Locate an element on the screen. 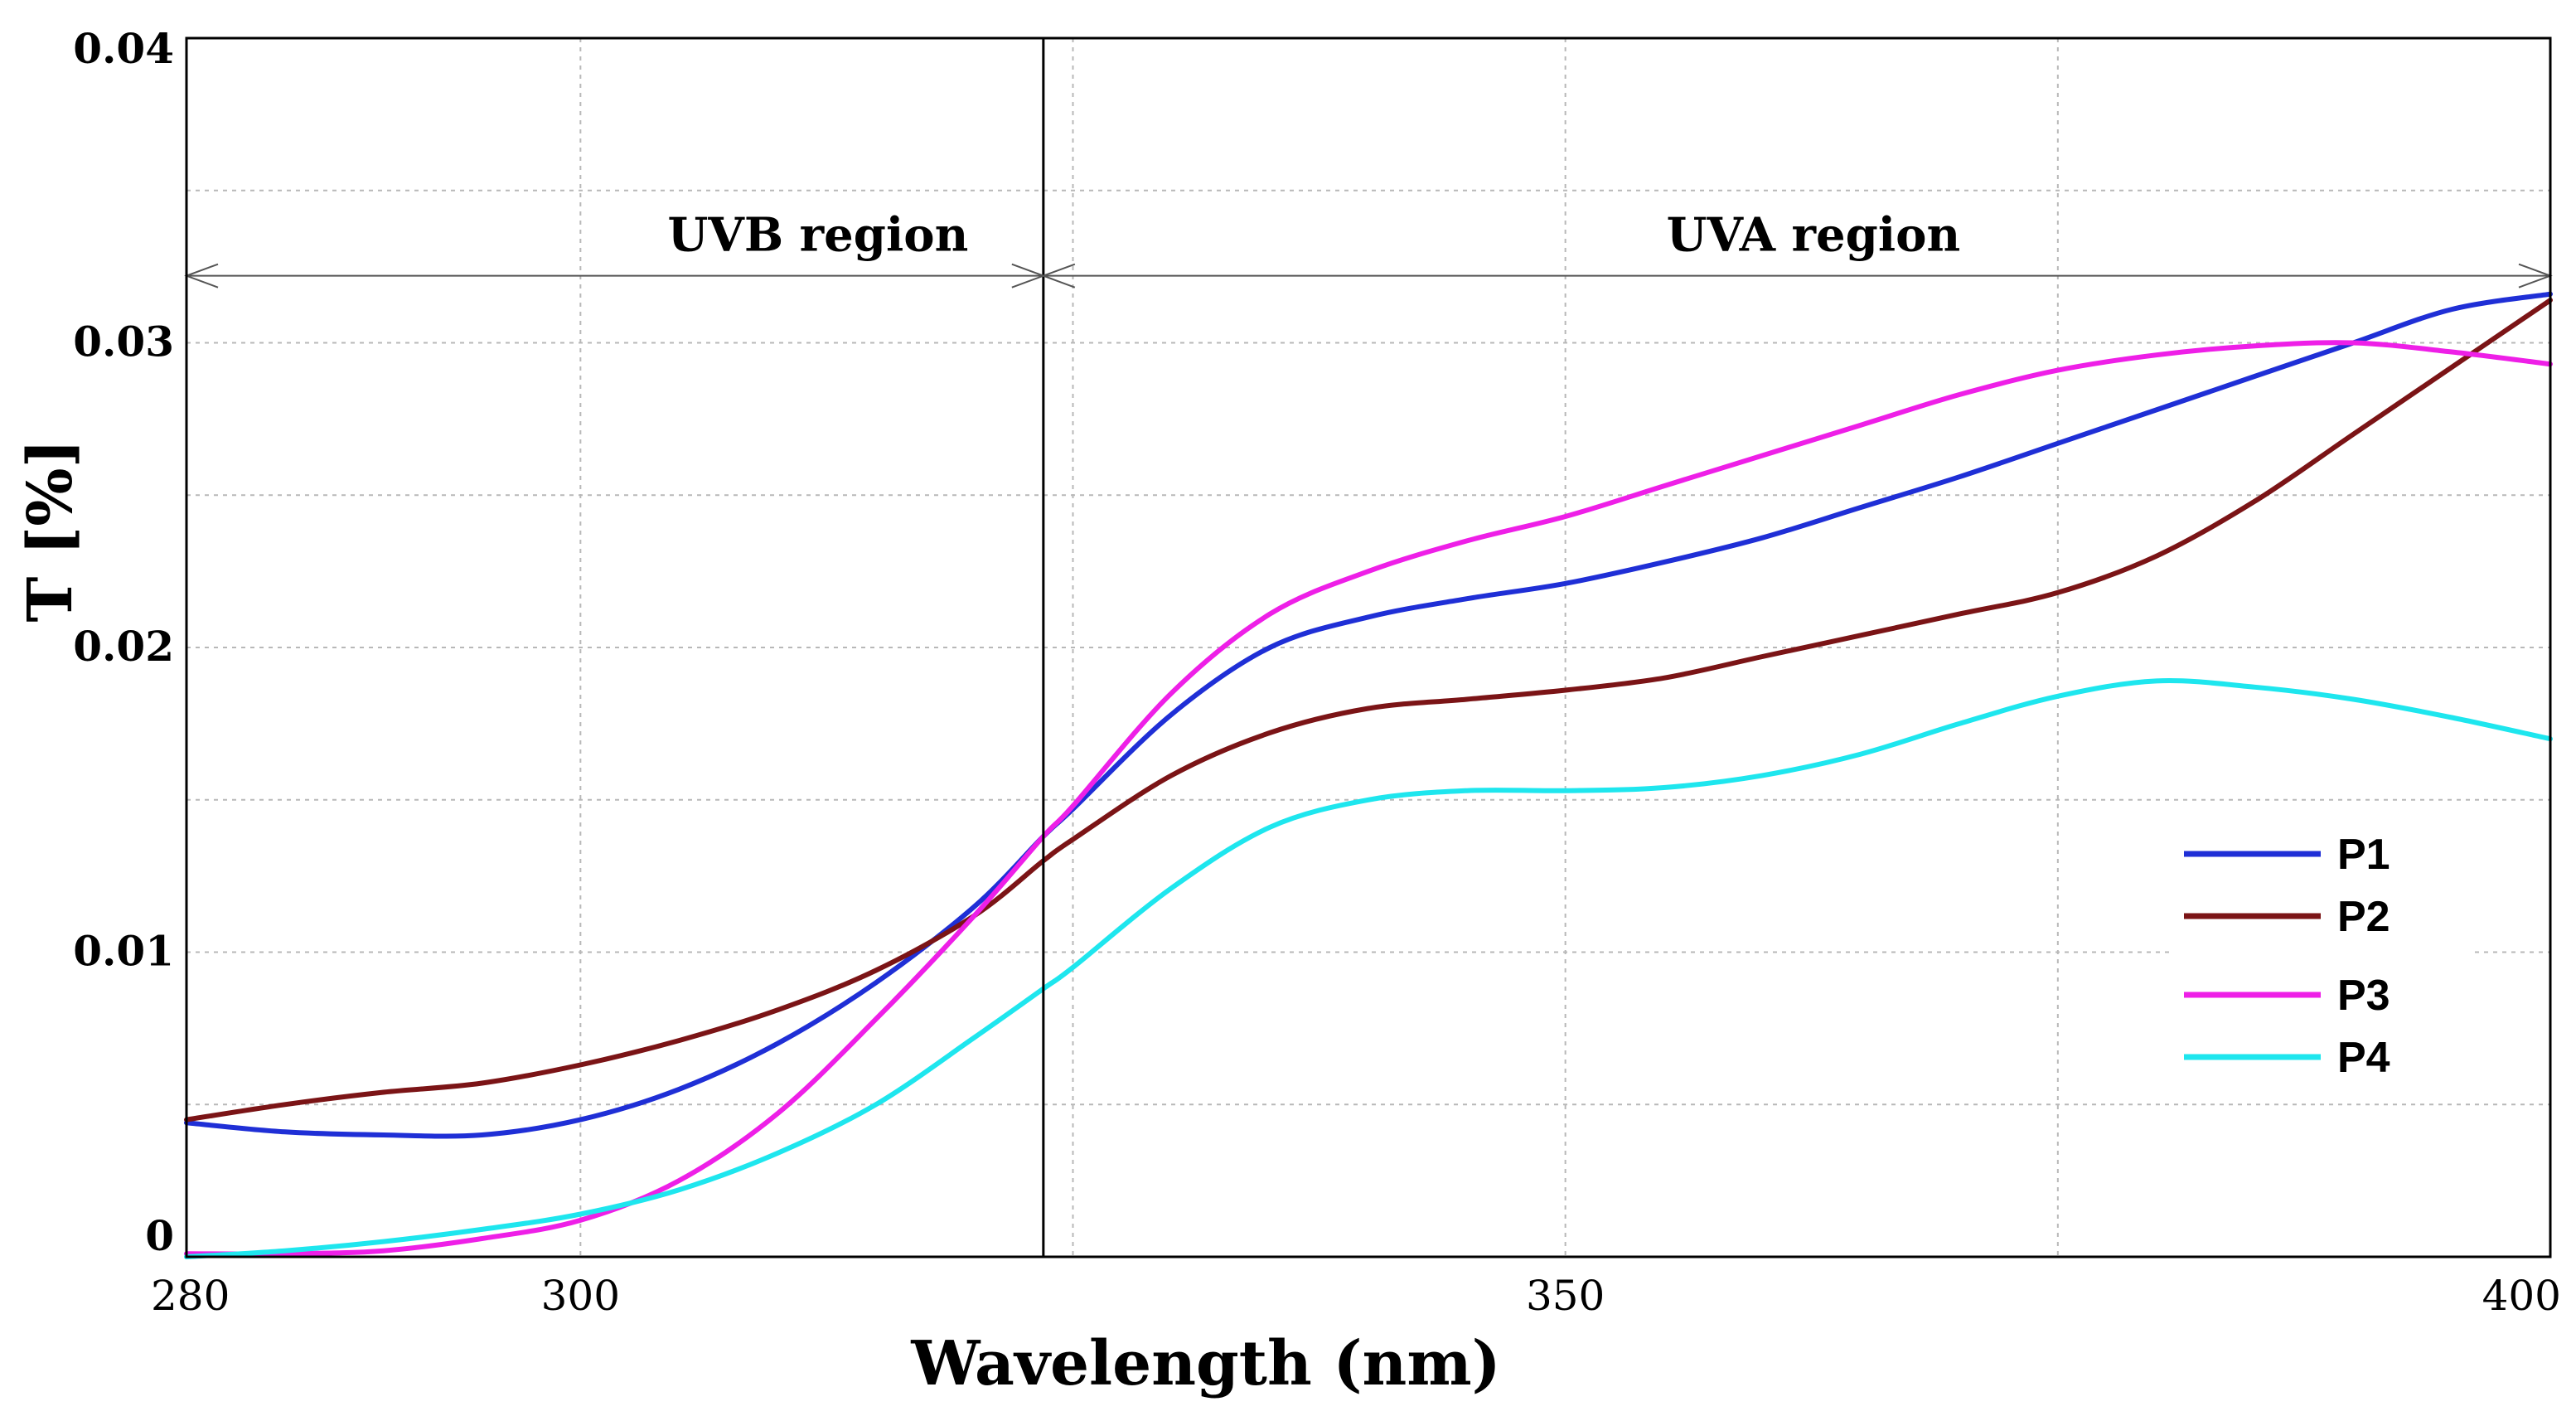 The image size is (2576, 1416). y-axis-title: T [%] is located at coordinates (50, 531).